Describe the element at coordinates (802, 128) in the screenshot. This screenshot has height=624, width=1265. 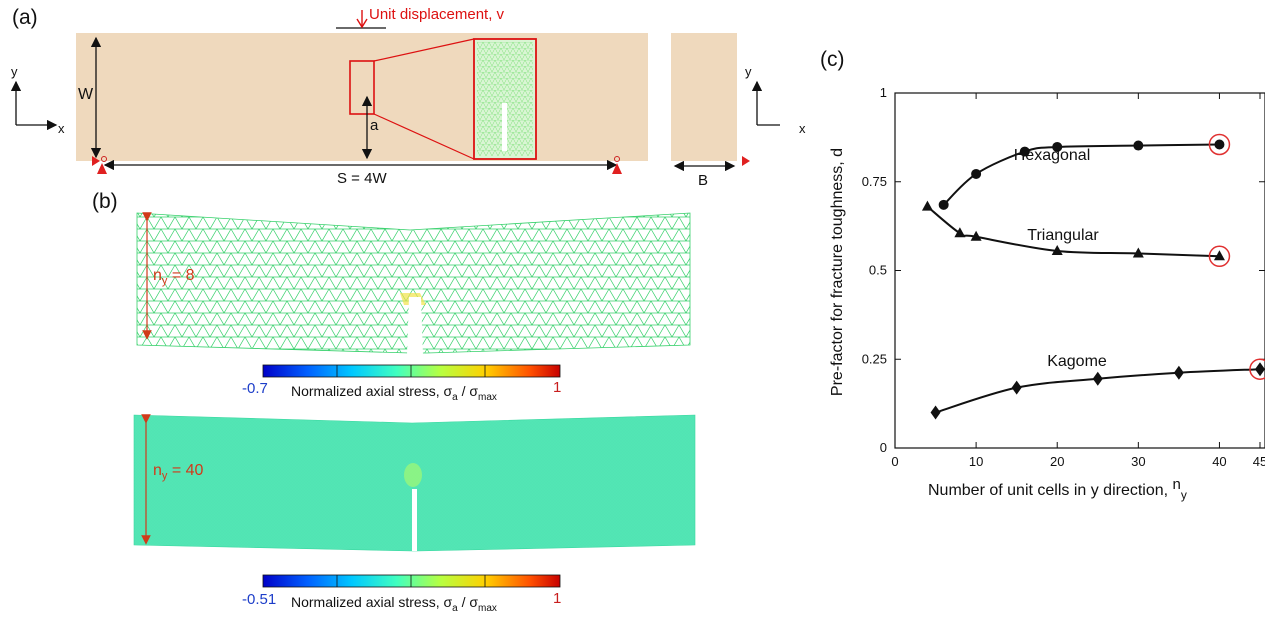
I see `axis-x-label-right: x` at that location.